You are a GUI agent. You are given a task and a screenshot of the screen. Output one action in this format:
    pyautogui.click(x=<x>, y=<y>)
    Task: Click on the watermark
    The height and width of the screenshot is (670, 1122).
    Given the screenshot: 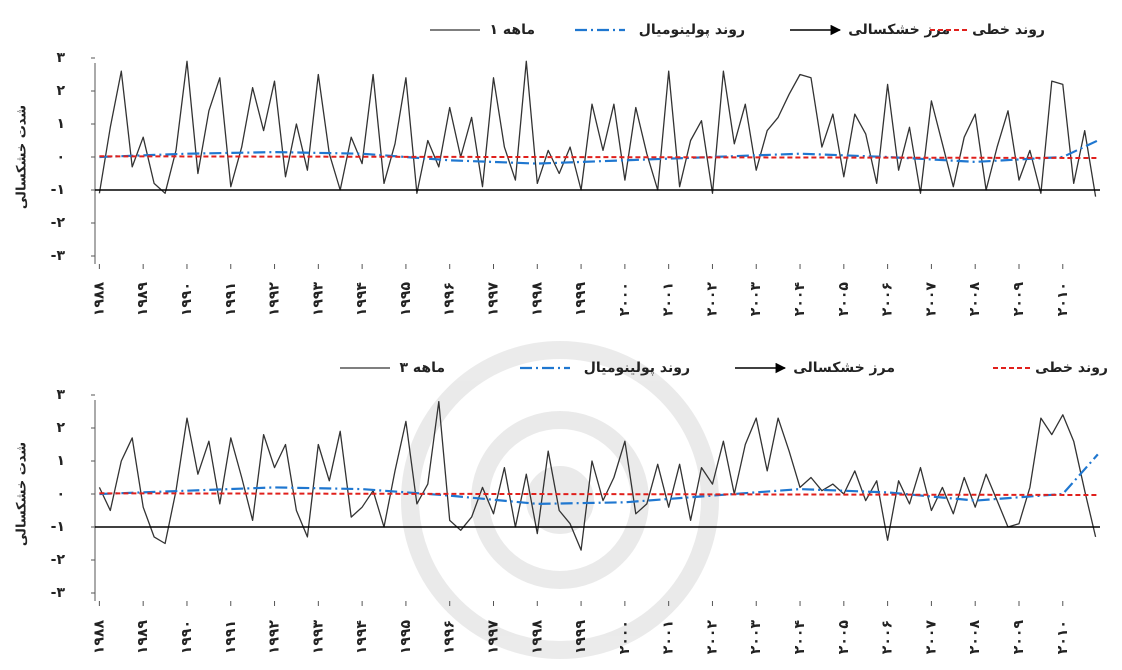 What is the action you would take?
    pyautogui.click(x=560, y=500)
    